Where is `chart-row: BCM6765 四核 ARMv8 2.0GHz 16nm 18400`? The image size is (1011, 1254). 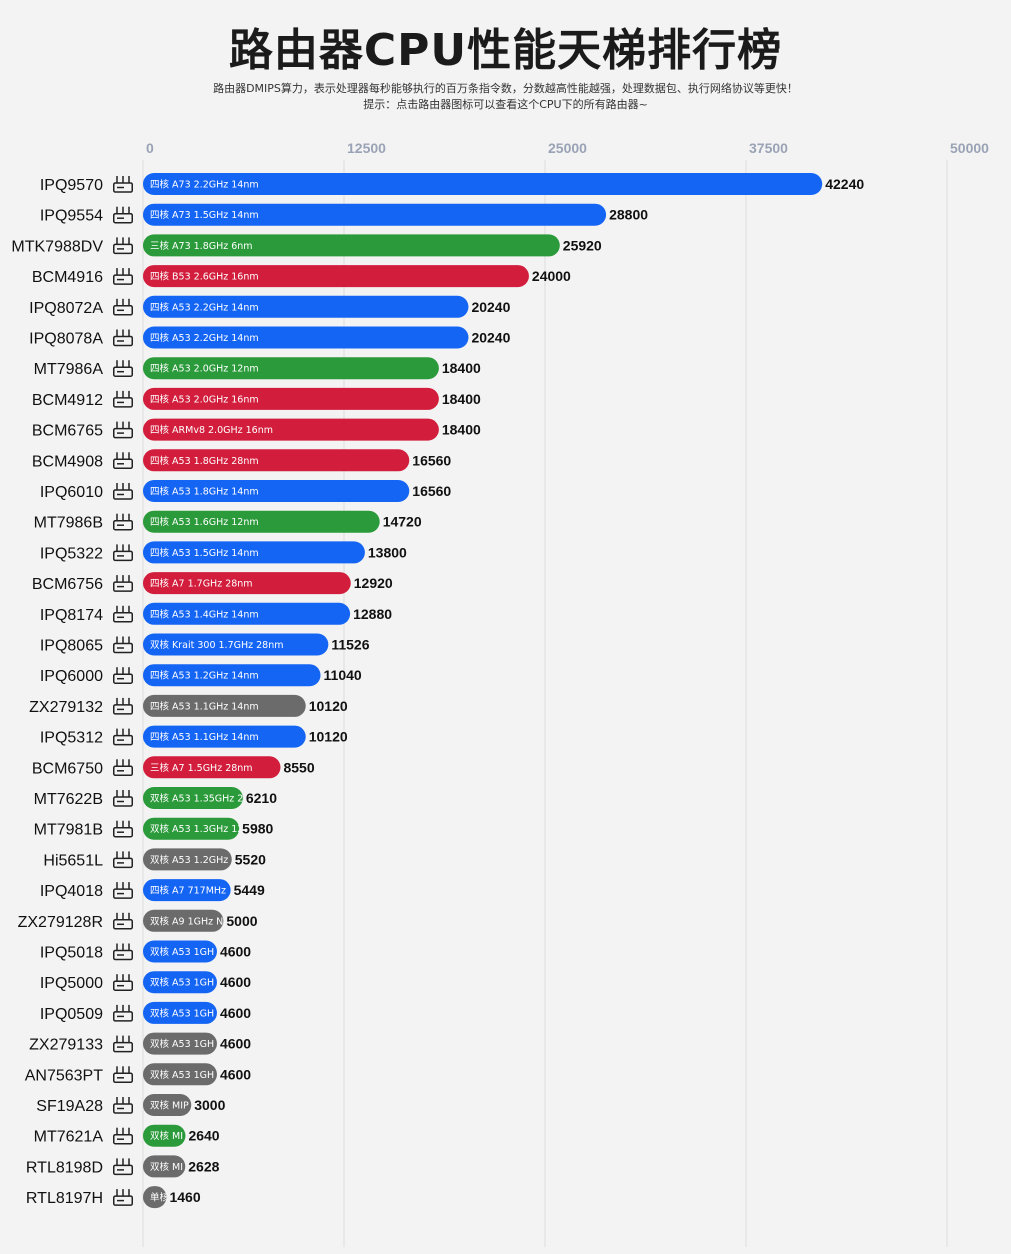 chart-row: BCM6765 四核 ARMv8 2.0GHz 16nm 18400 is located at coordinates (256, 429).